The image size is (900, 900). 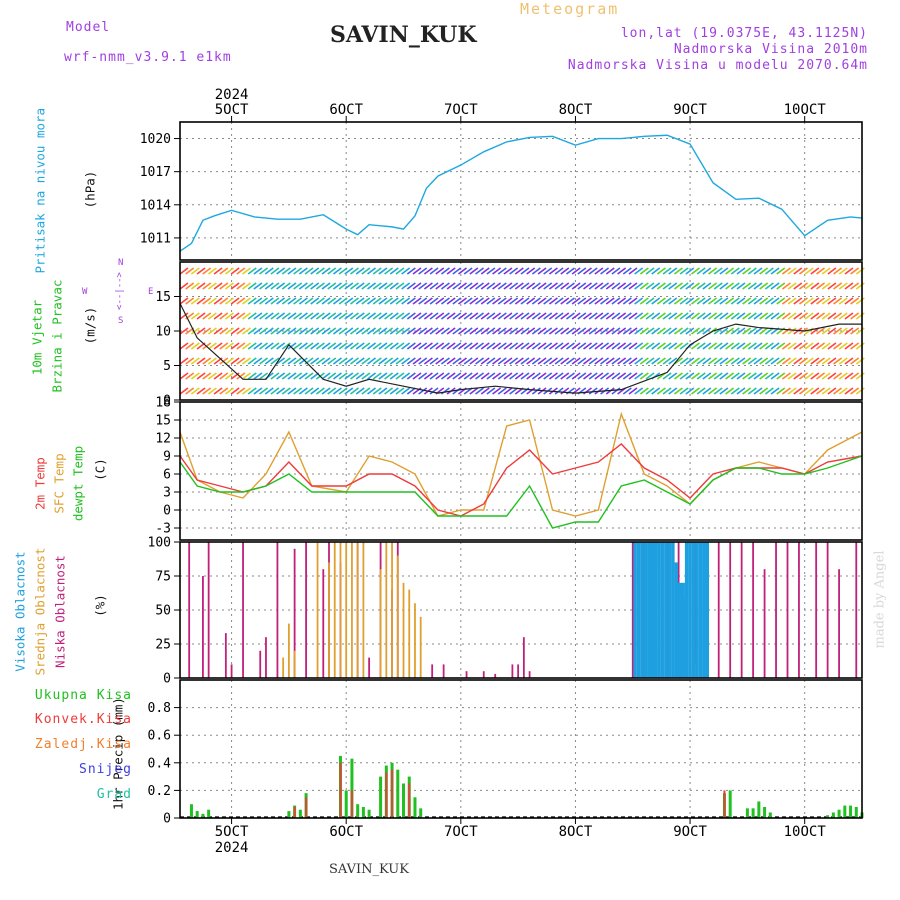 I want to click on wind-label-2: Brzina i Pravac, so click(x=57, y=336).